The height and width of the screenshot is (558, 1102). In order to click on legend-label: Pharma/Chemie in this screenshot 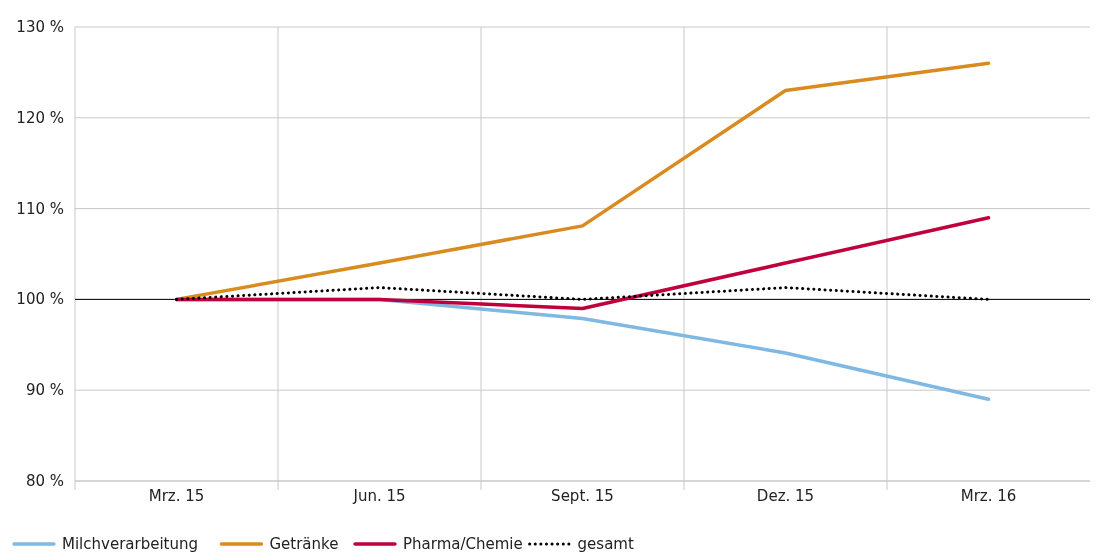, I will do `click(463, 544)`.